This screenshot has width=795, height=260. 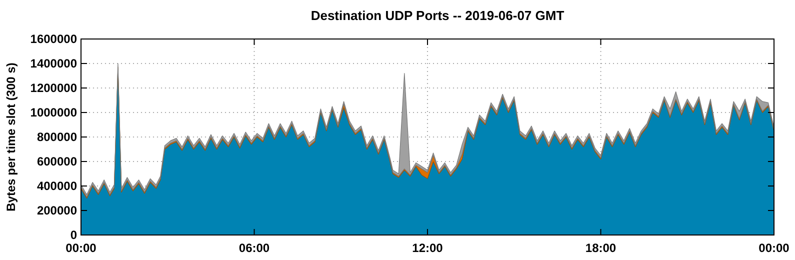 What do you see at coordinates (54, 113) in the screenshot?
I see `y-tick-label: 1000000` at bounding box center [54, 113].